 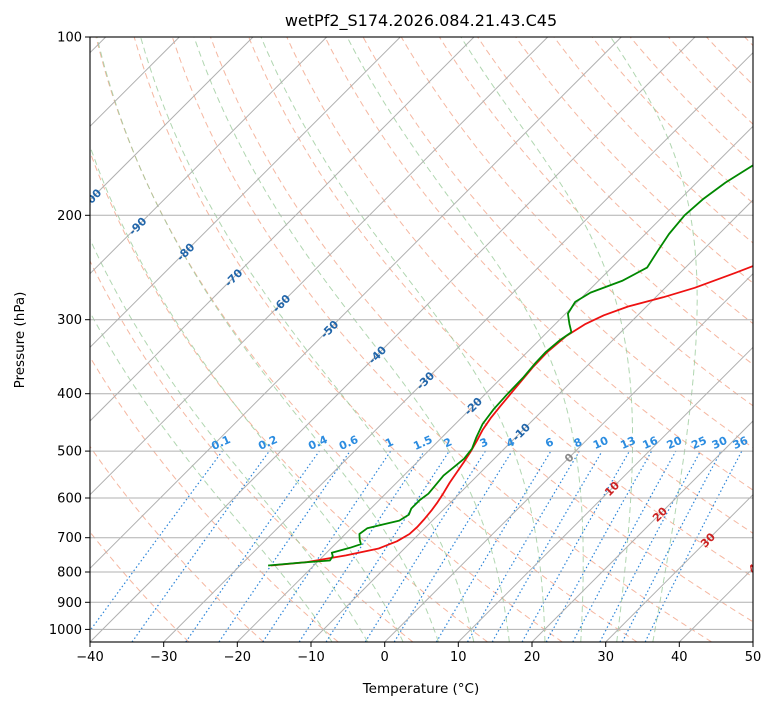 What do you see at coordinates (69, 334) in the screenshot?
I see `y-axis-ticks: 1000 900 800 700 600 500 400 300 200 100` at bounding box center [69, 334].